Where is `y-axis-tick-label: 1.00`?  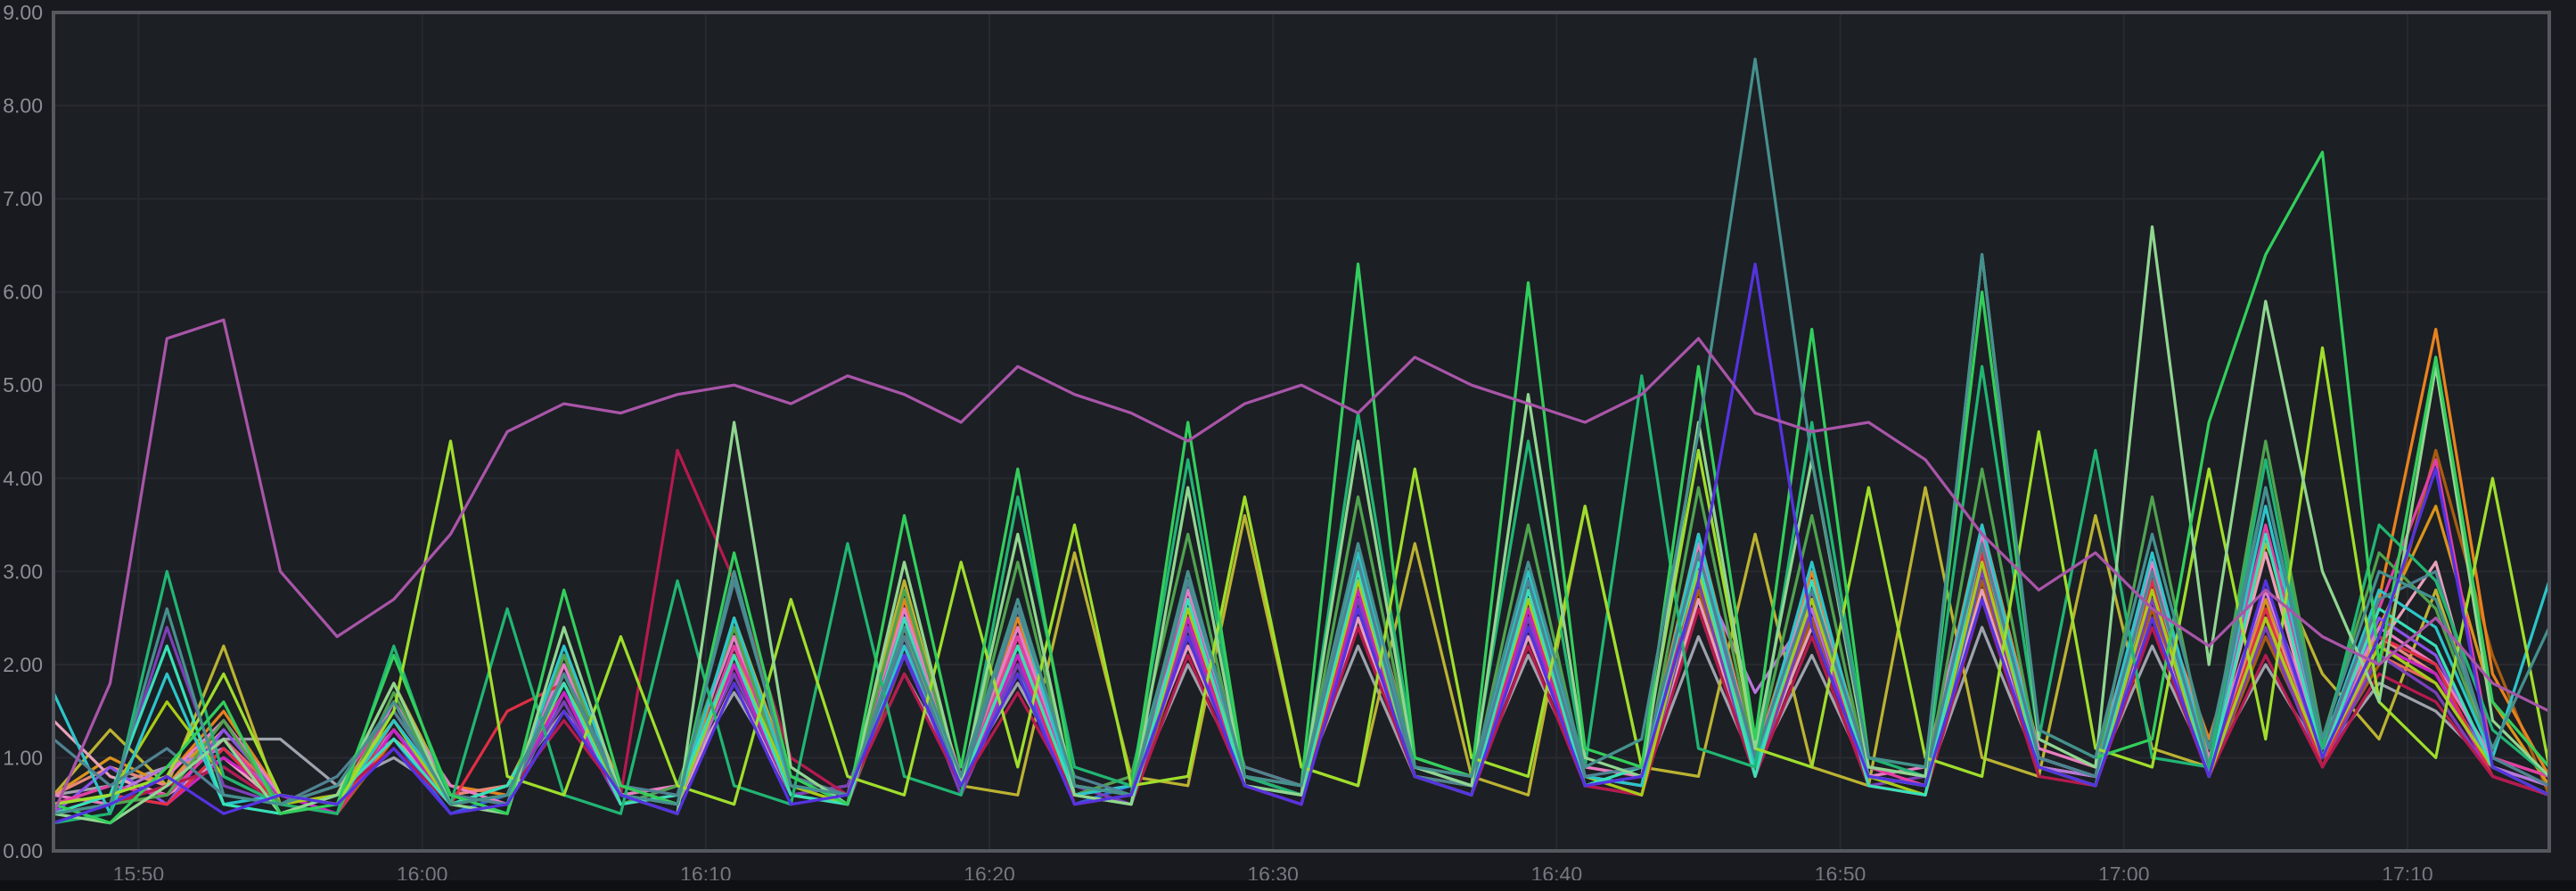
y-axis-tick-label: 1.00 is located at coordinates (23, 757).